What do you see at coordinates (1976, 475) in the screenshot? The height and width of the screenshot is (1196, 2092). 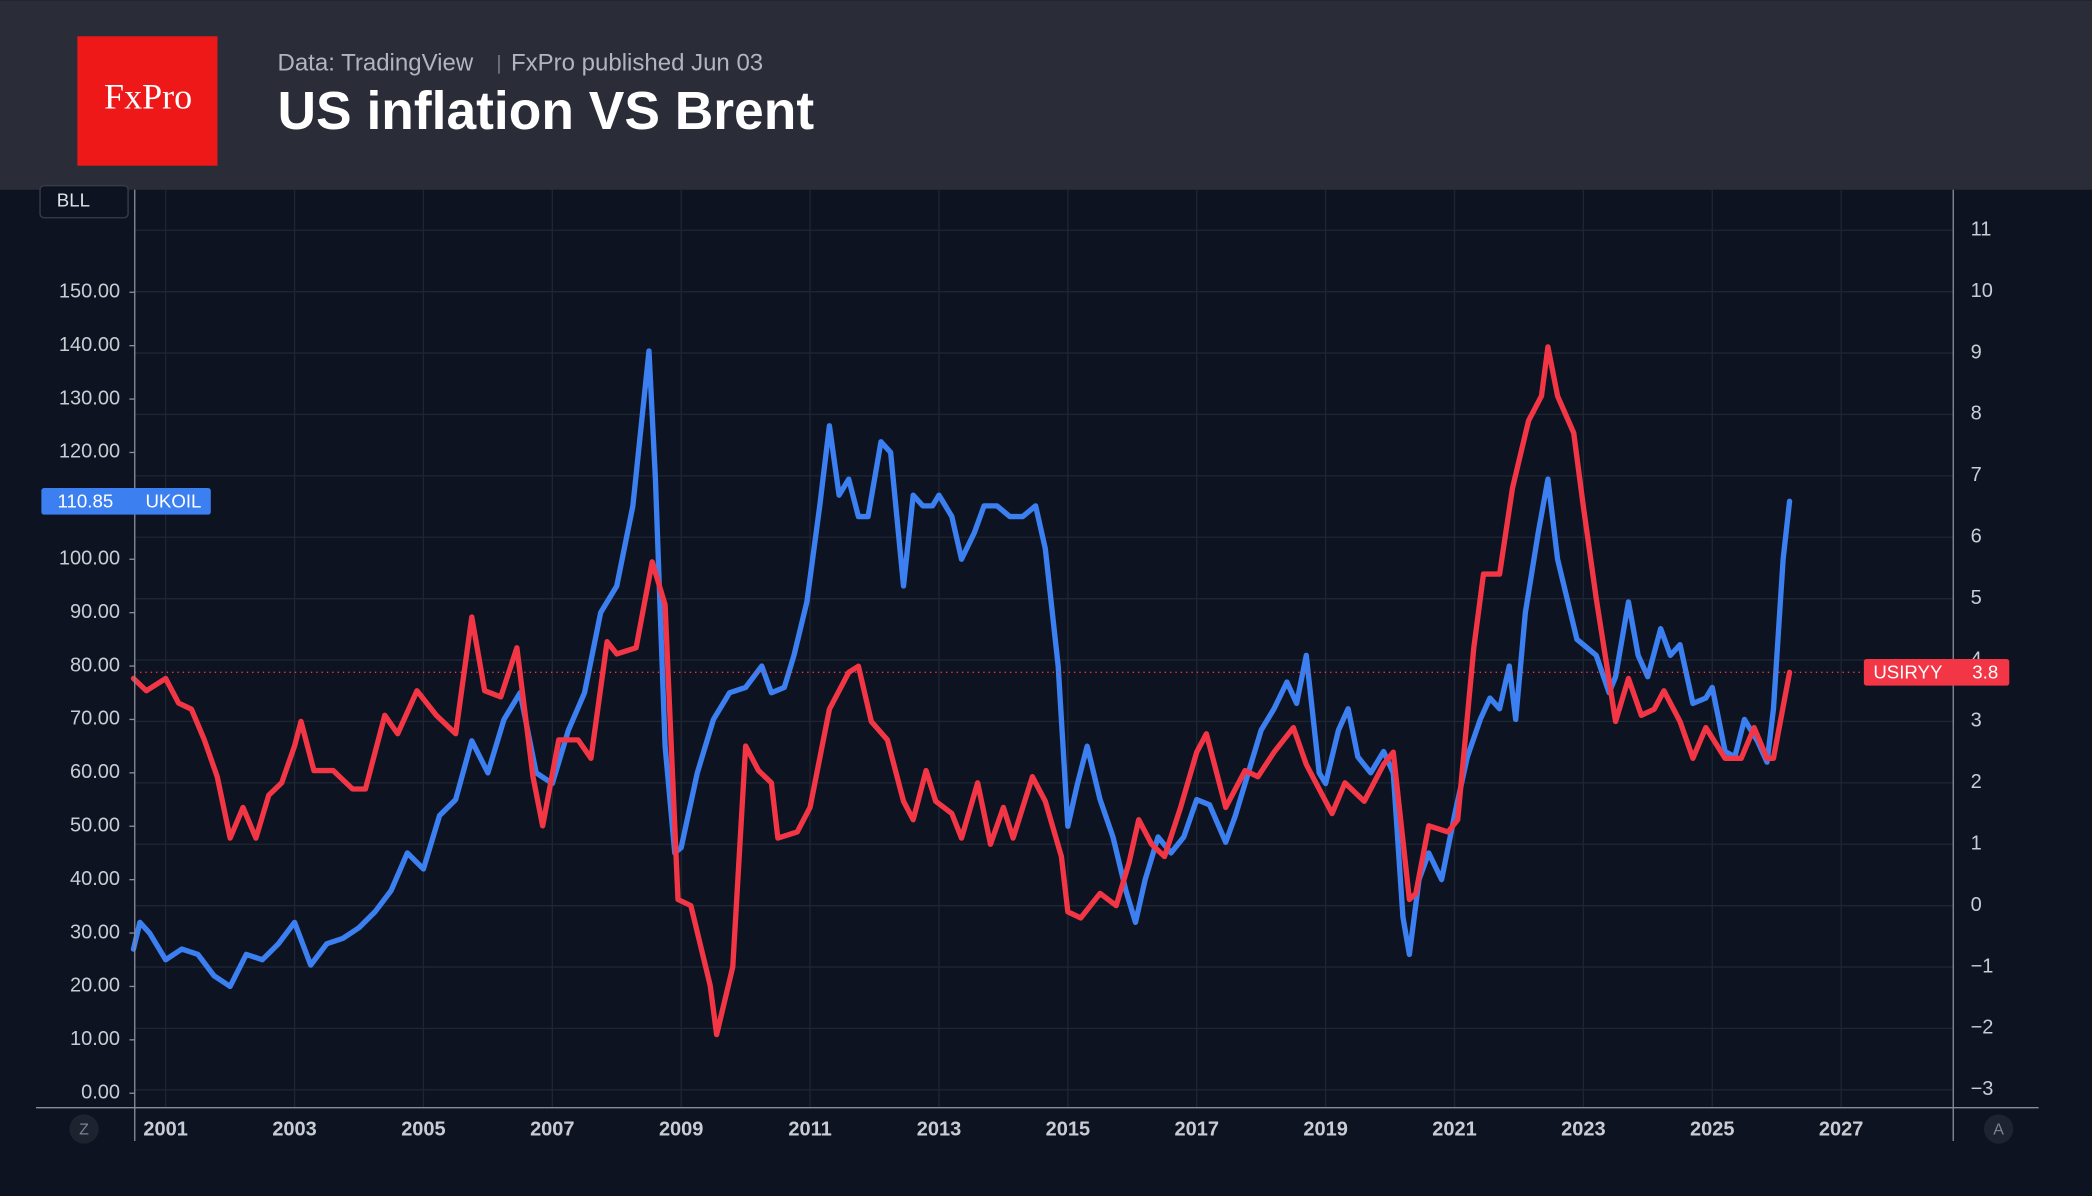 I see `y2-tick-label: 7` at bounding box center [1976, 475].